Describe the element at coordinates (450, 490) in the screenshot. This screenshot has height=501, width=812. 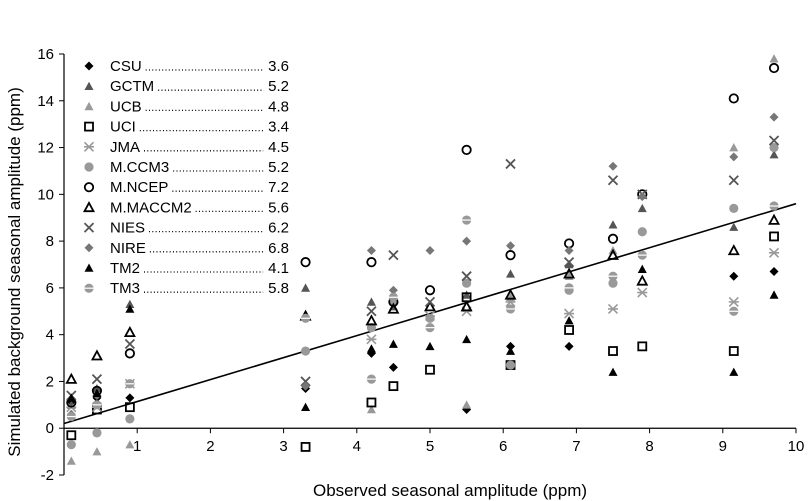
I see `x-axis-title: Observed seasonal amplitude (ppm)` at that location.